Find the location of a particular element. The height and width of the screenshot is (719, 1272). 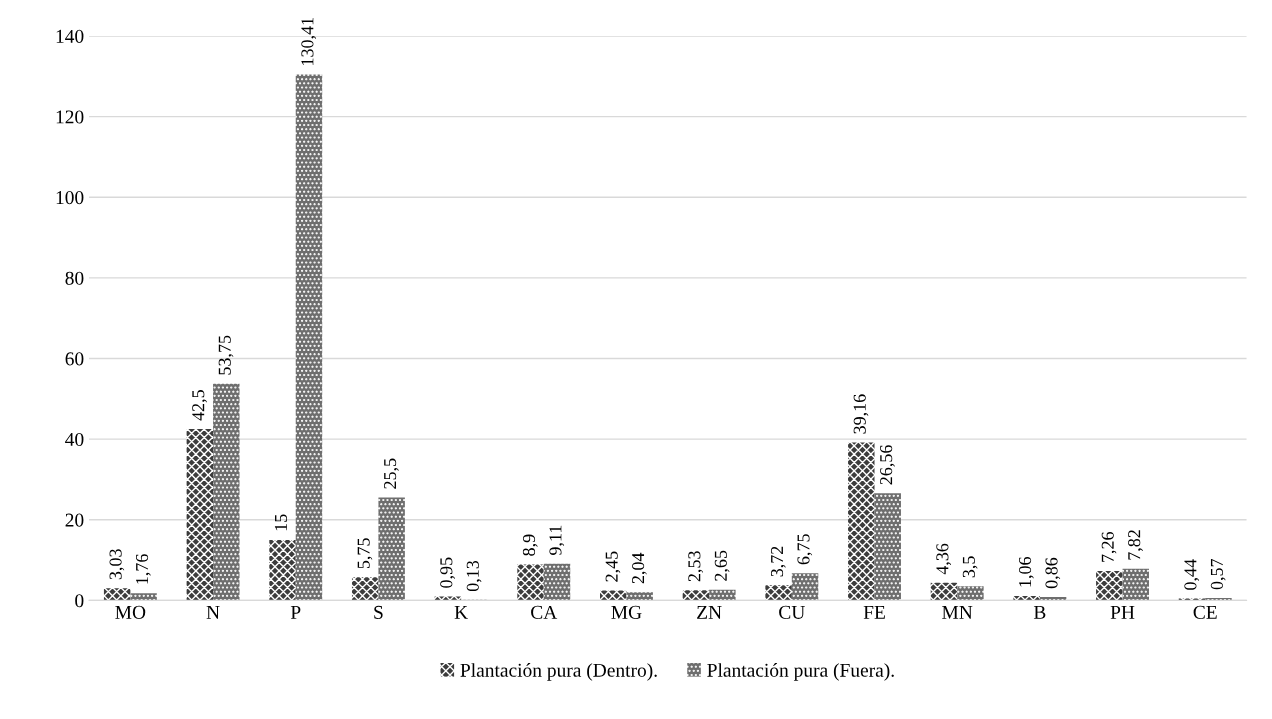

y-tick-label: 0 is located at coordinates (79, 601).